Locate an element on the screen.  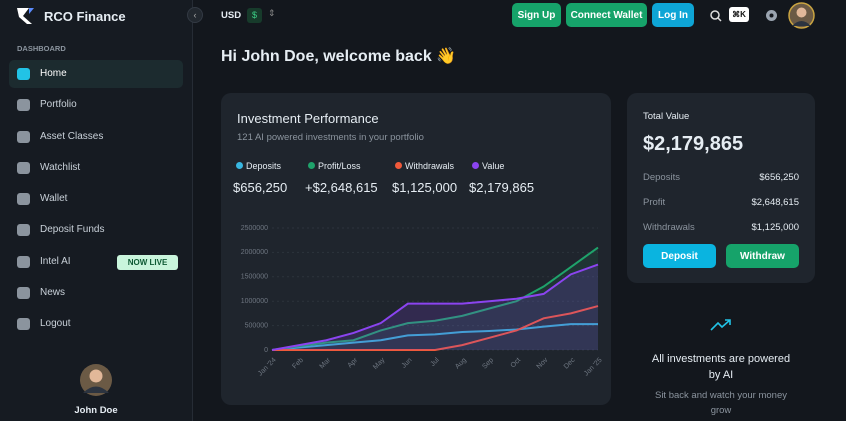
top-avatar is located at coordinates (801, 15).